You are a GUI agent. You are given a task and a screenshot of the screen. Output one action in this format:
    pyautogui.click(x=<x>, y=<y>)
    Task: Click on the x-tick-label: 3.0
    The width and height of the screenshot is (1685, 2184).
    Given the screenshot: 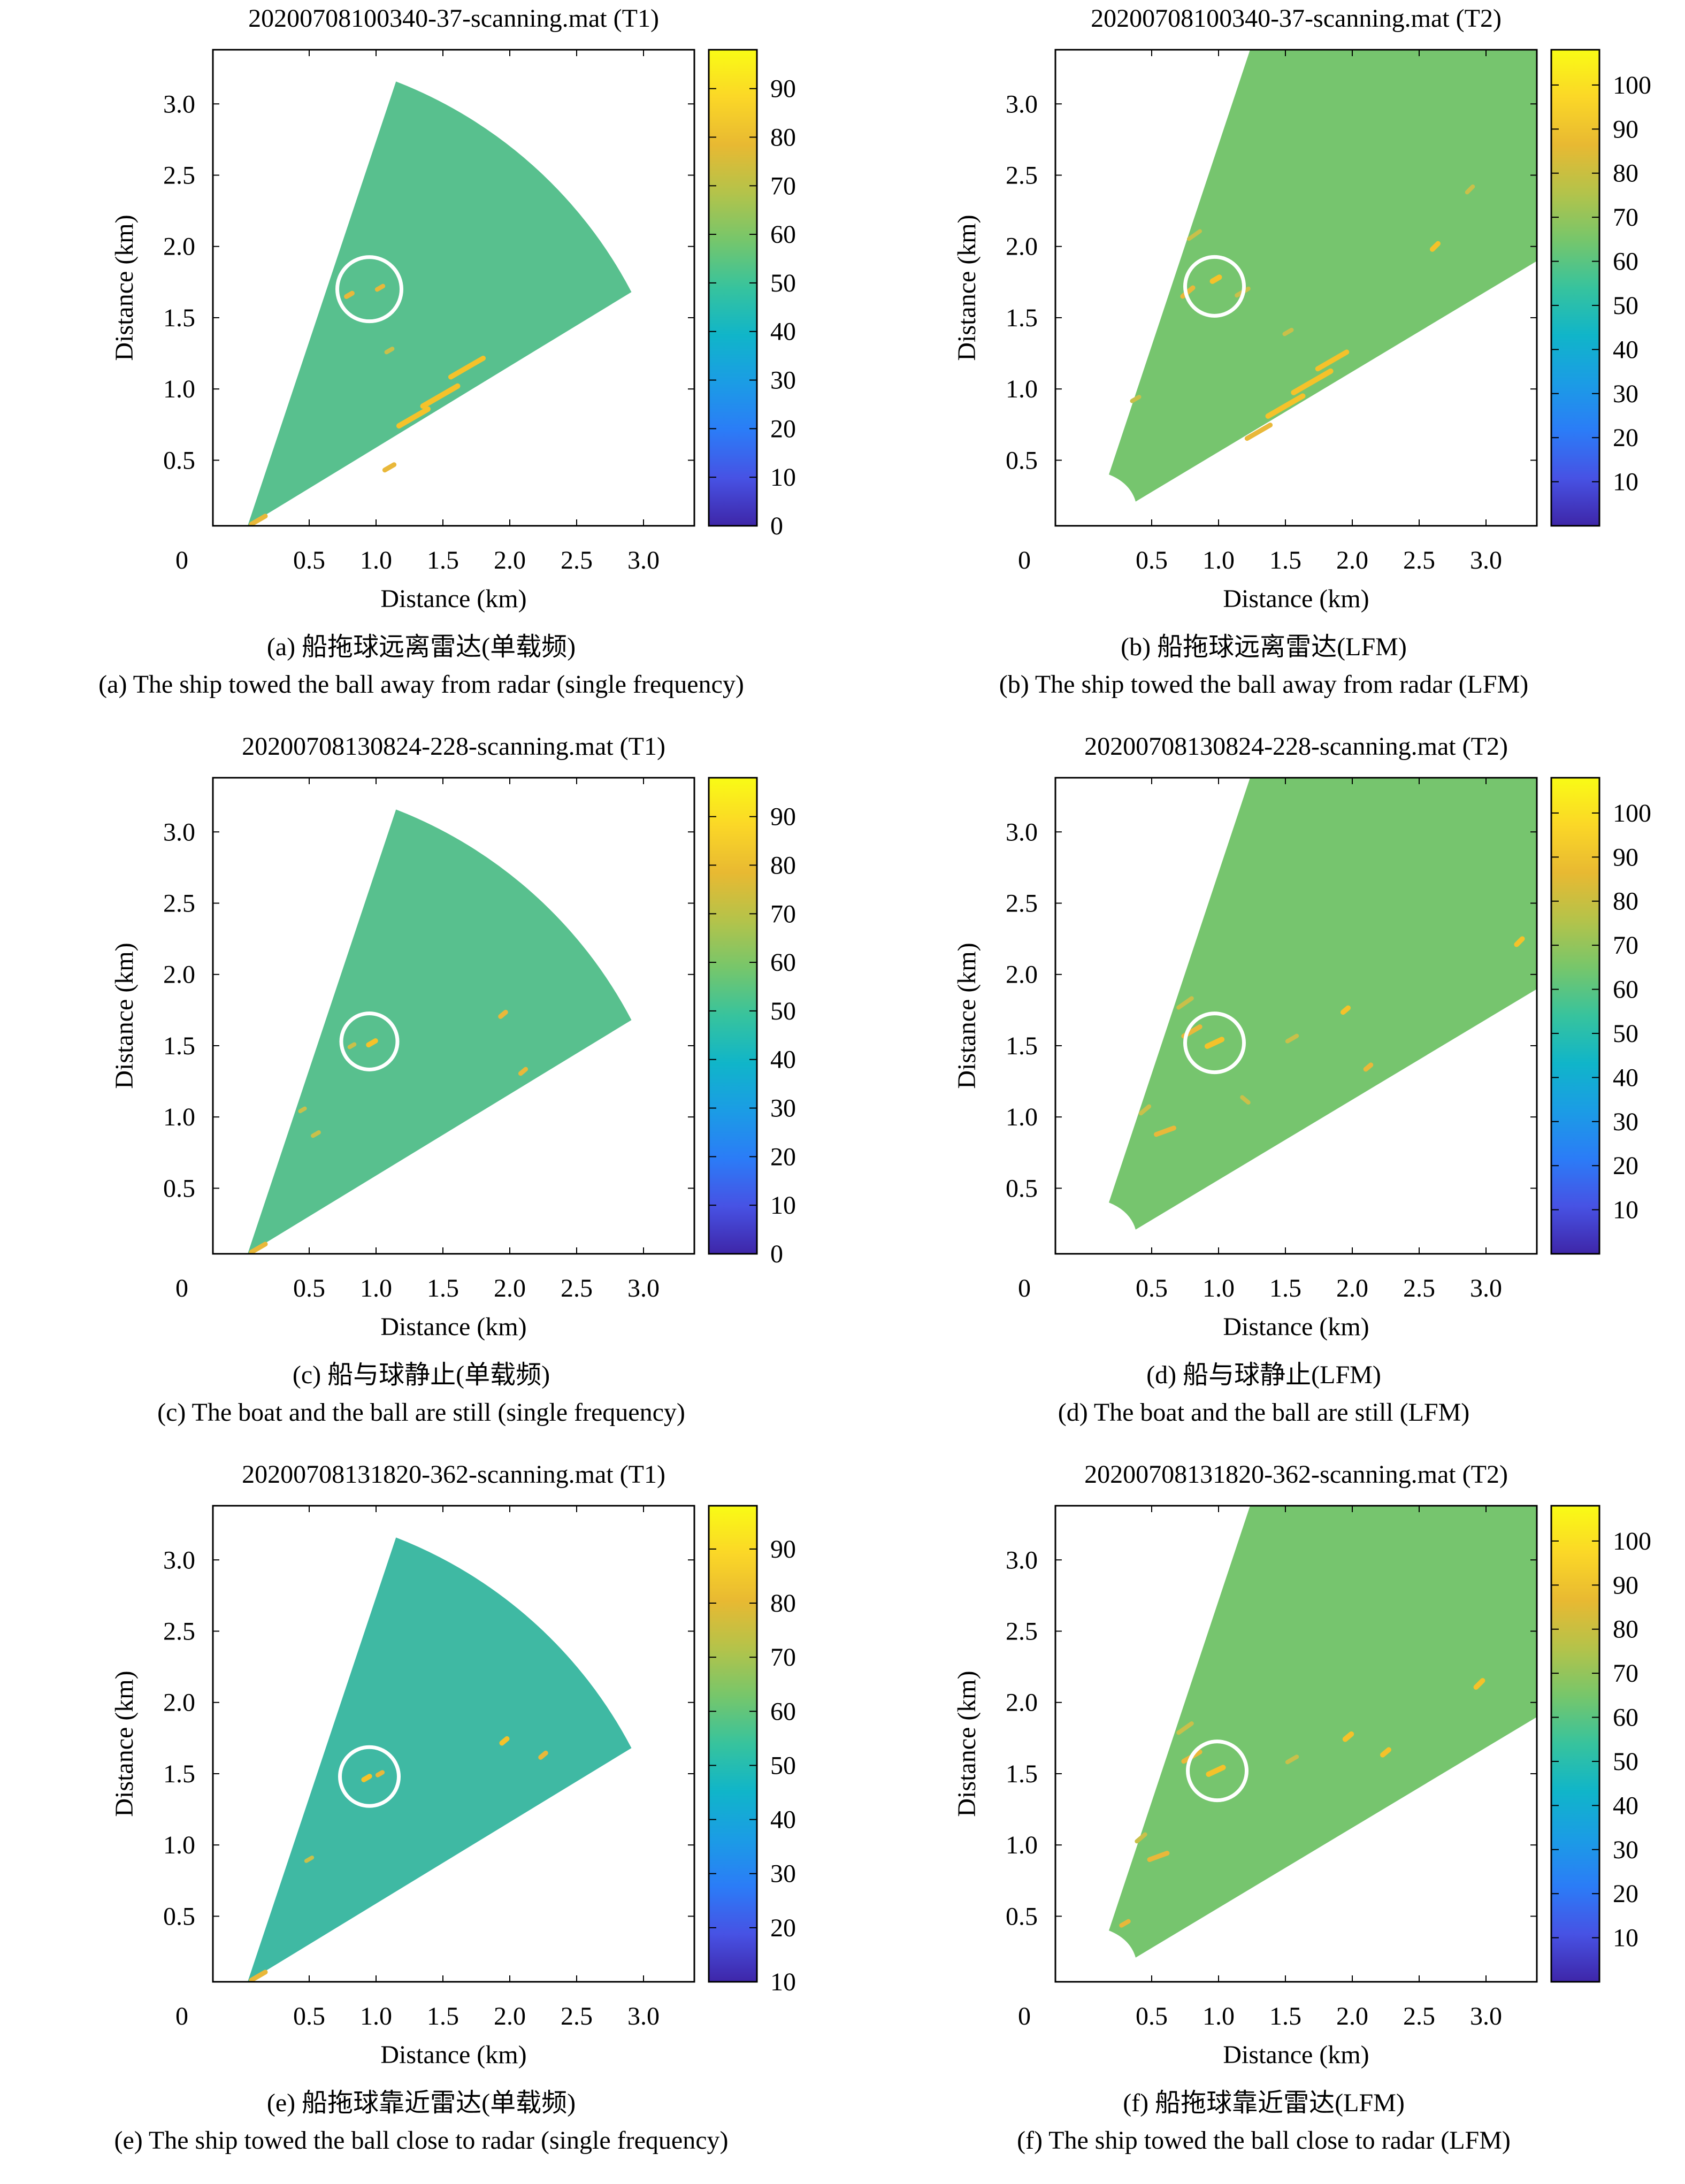 What is the action you would take?
    pyautogui.click(x=1486, y=1288)
    